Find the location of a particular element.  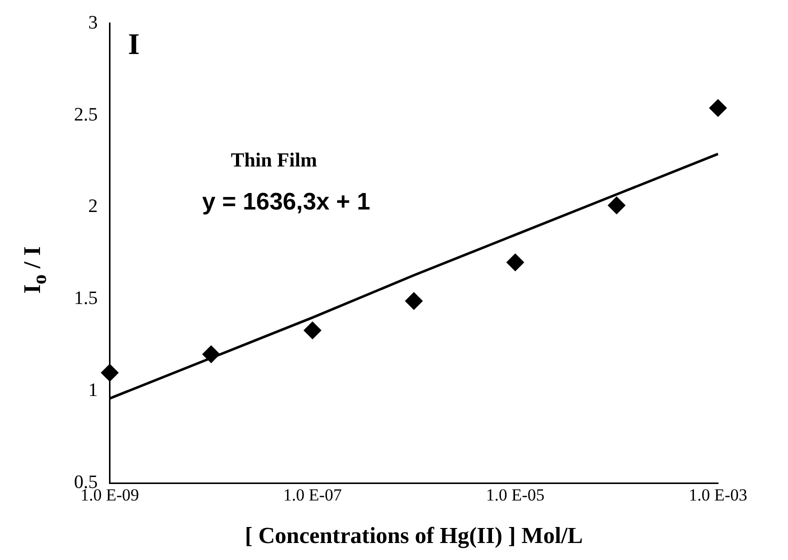

x-axis-title: [ Concentrations of Hg(II) ] Mol/L is located at coordinates (413, 536).